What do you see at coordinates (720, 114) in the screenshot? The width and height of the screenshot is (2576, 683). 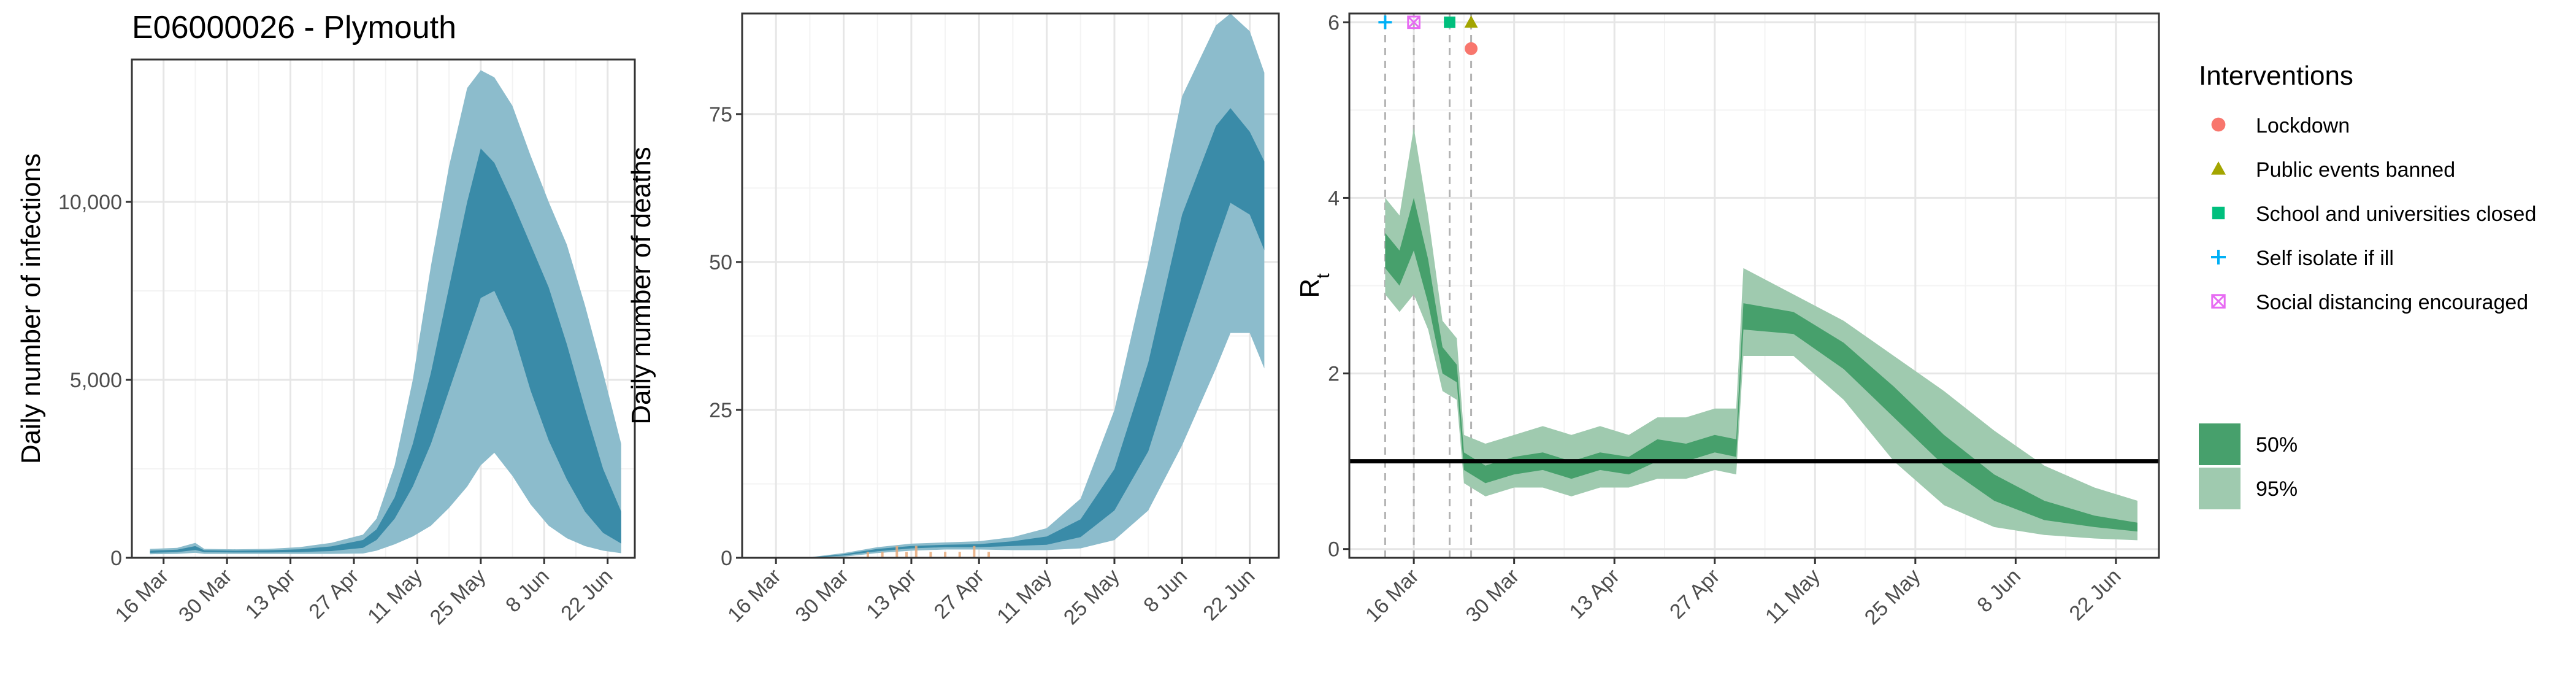 I see `y-tick-label: 75` at bounding box center [720, 114].